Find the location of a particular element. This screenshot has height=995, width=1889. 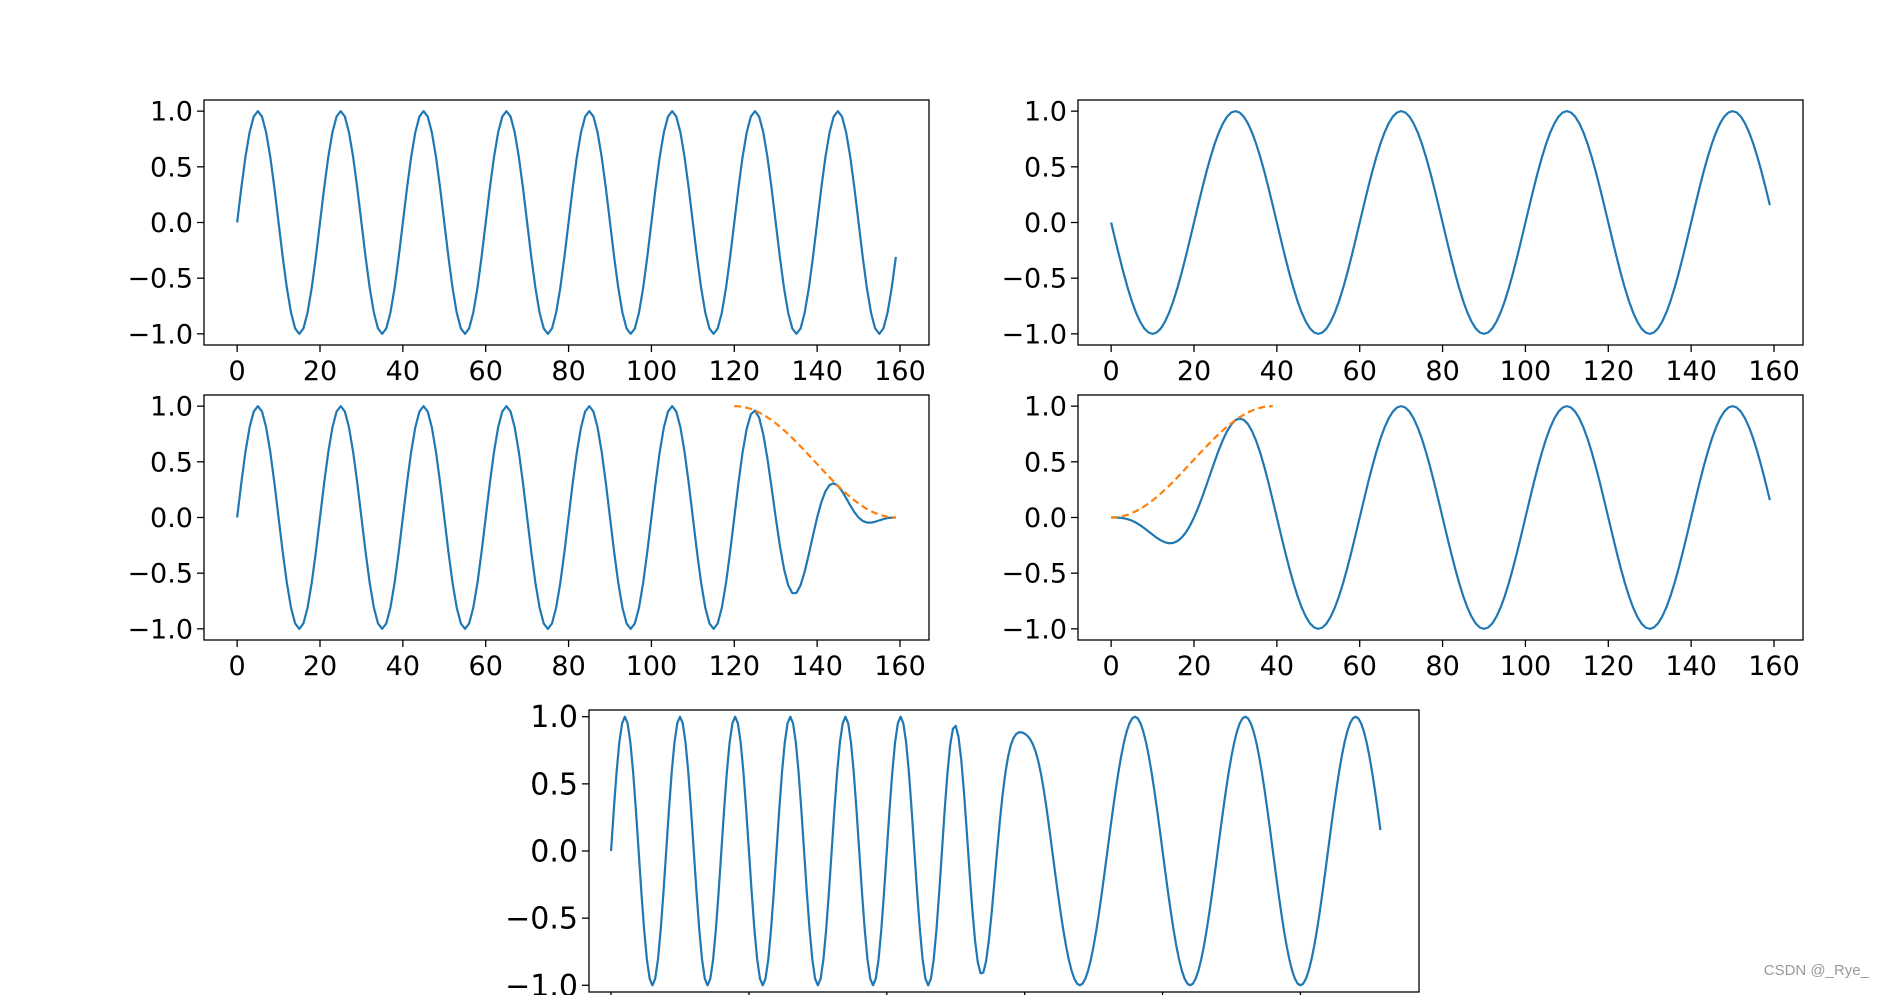

subplot-2: 1.0 0.5 0.0 −0.5 −1.0 0 20 40 60 80 100 120 140 160 is located at coordinates (1402, 242).